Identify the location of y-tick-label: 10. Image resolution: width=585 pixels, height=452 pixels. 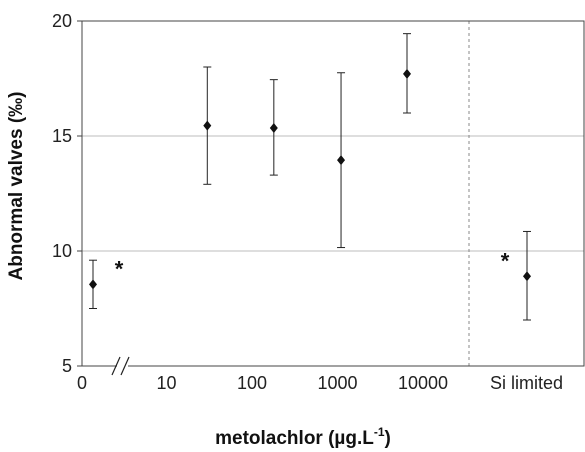
(62, 251).